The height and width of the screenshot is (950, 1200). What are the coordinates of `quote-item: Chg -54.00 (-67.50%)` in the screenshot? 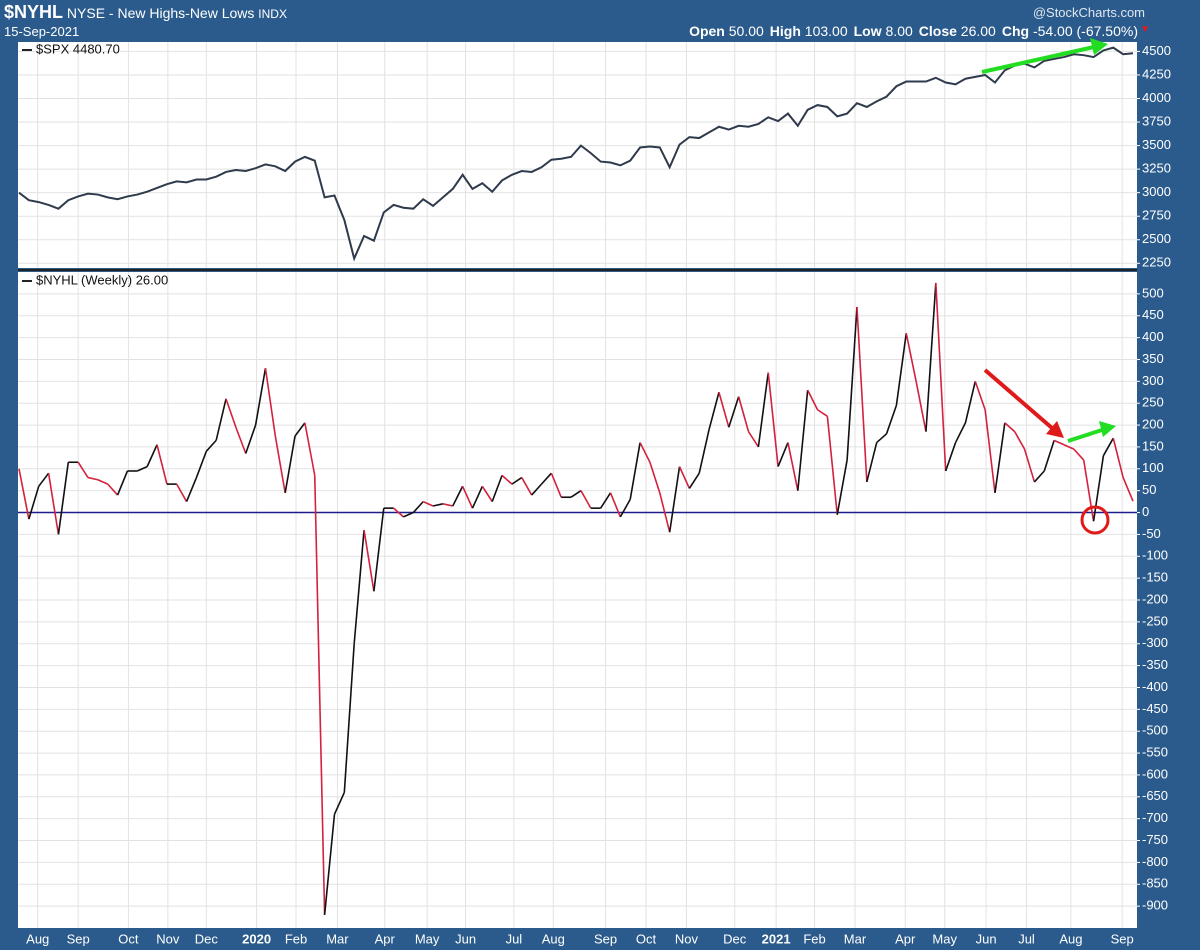 It's located at (1070, 31).